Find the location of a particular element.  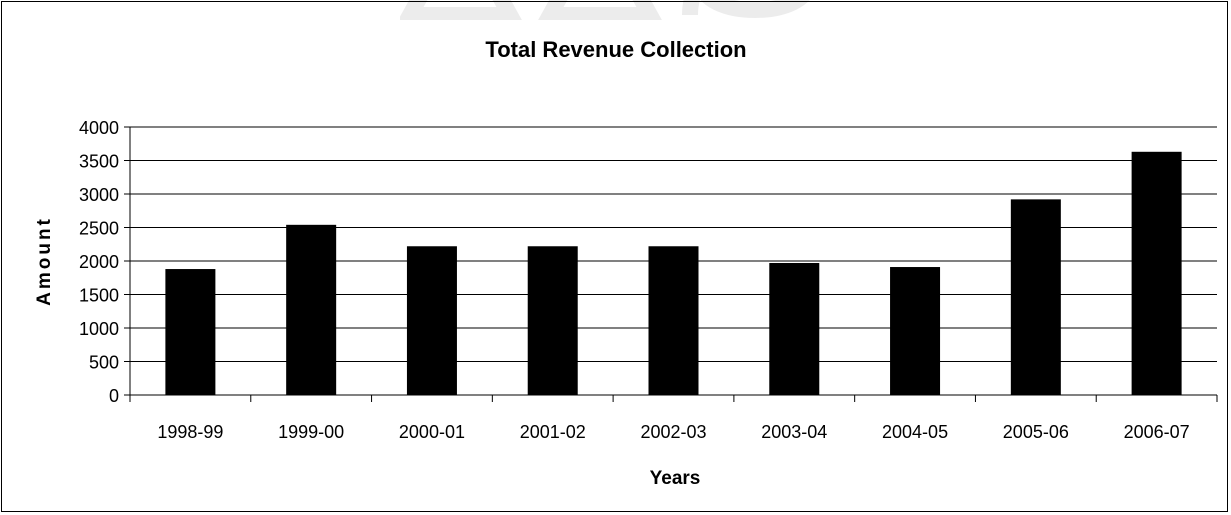

y-tick-label: 1500 is located at coordinates (99, 296).